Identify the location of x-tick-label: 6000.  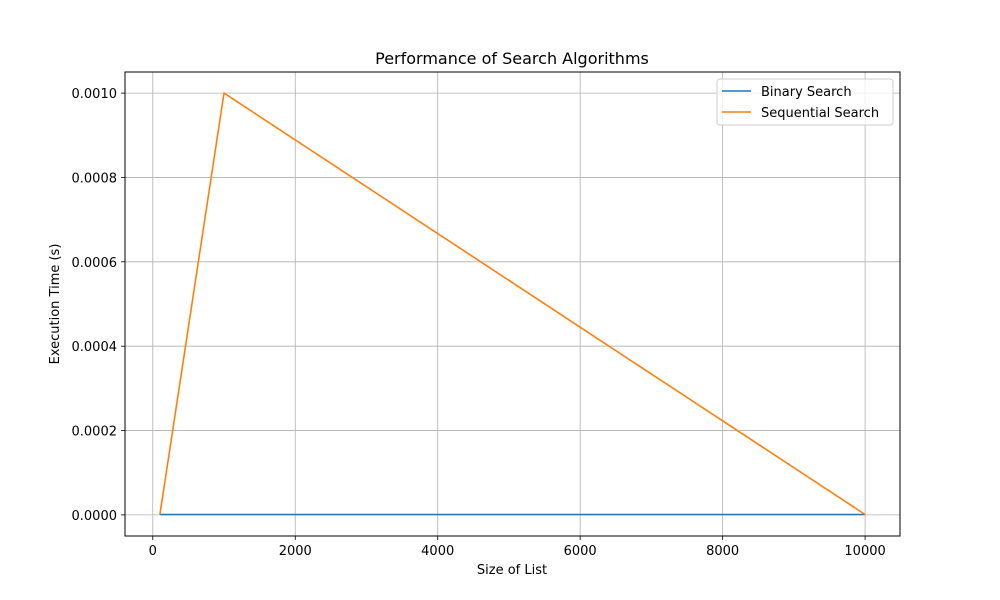
(580, 551).